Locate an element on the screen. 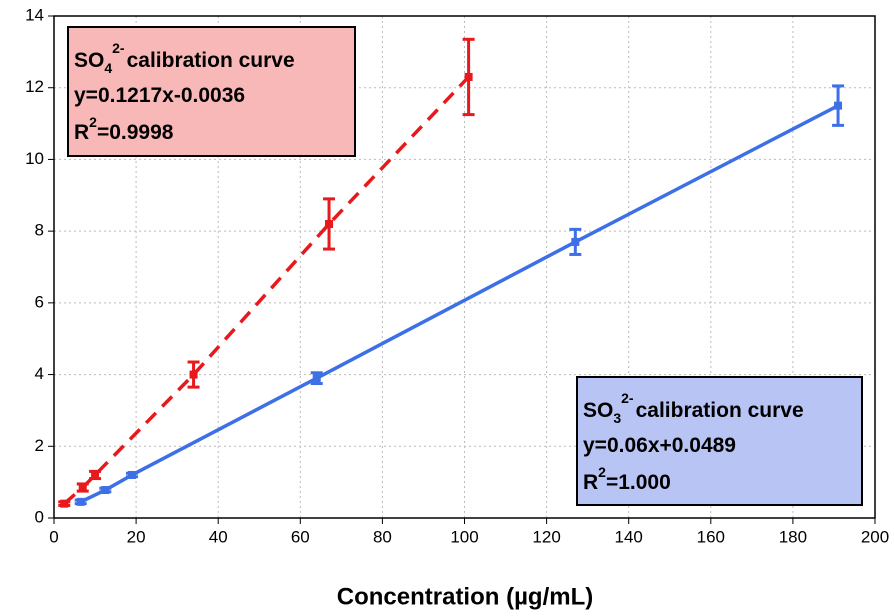 This screenshot has width=894, height=616. annotation-r2: R2=1.000 is located at coordinates (627, 479).